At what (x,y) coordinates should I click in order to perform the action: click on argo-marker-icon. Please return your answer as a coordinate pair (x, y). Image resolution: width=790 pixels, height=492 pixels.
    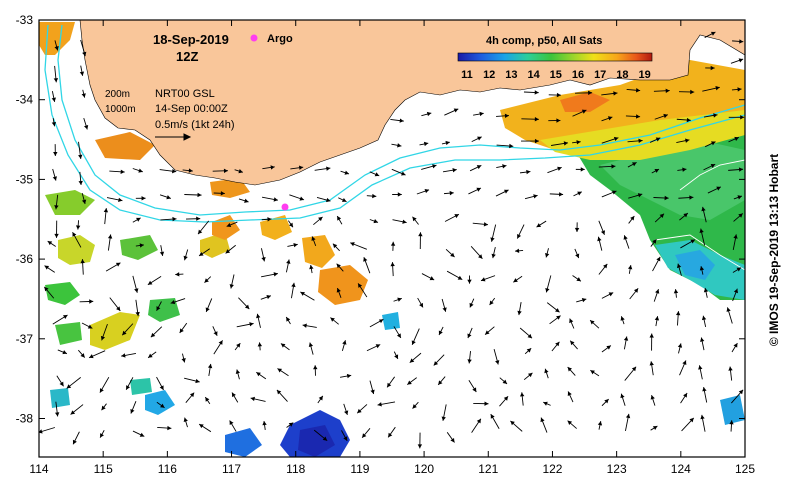
    Looking at the image, I should click on (254, 38).